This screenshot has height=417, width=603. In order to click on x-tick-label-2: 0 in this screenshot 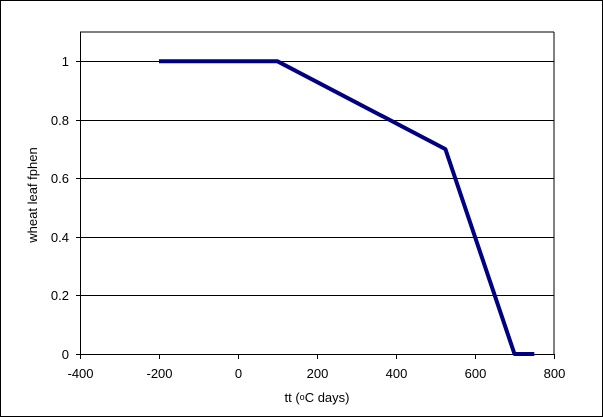, I will do `click(238, 373)`.